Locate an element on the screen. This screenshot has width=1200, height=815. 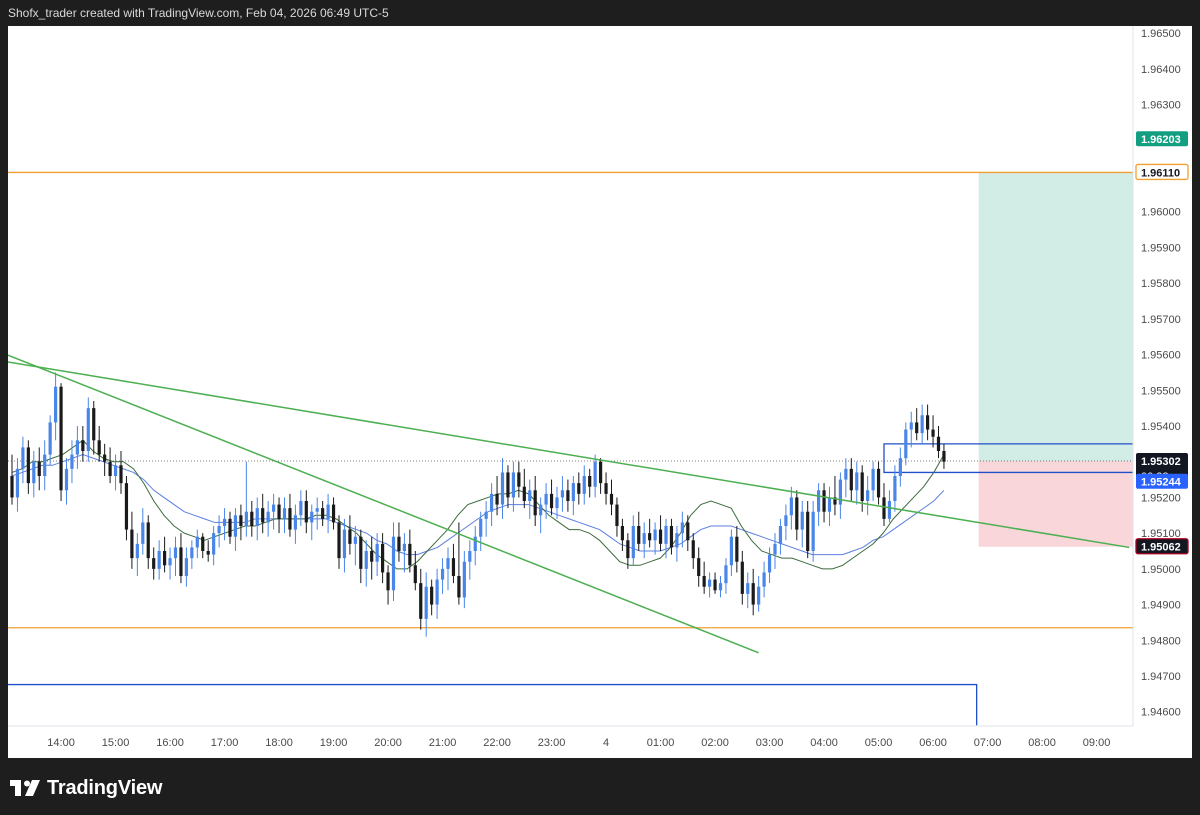
x-tick-label: 4 is located at coordinates (606, 743).